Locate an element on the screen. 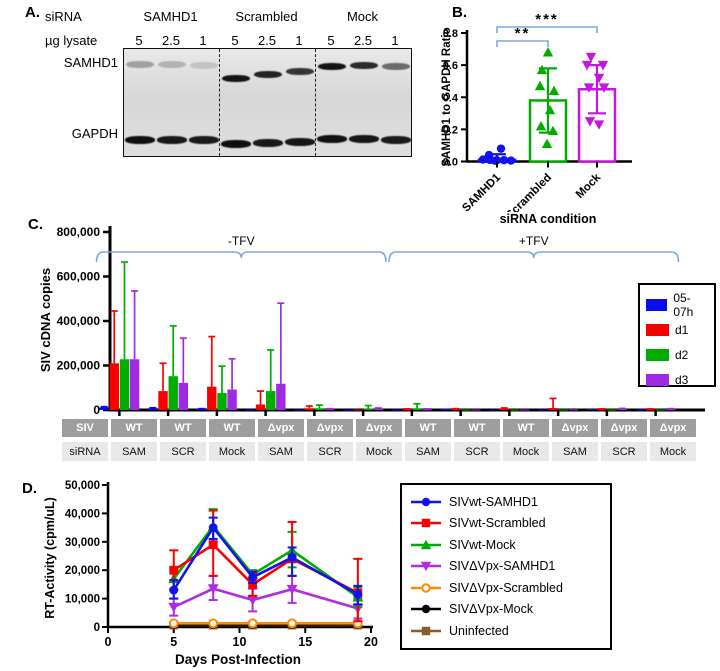  blot-divider is located at coordinates (219, 102).